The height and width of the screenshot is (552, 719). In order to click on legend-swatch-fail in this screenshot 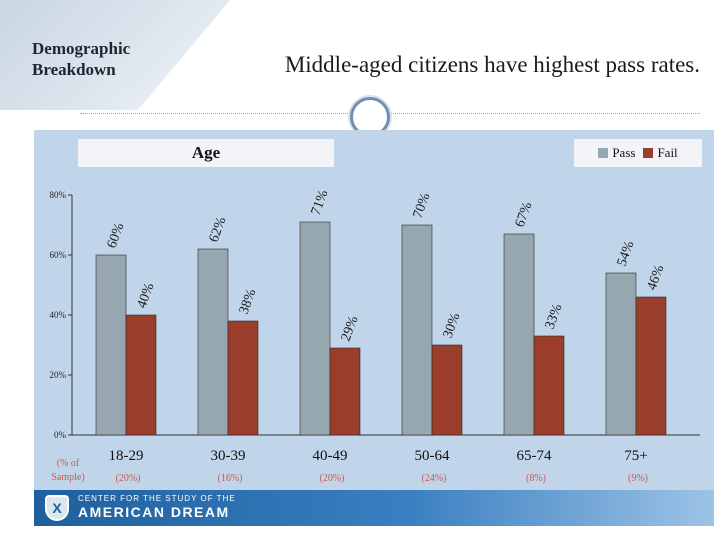, I will do `click(648, 153)`.